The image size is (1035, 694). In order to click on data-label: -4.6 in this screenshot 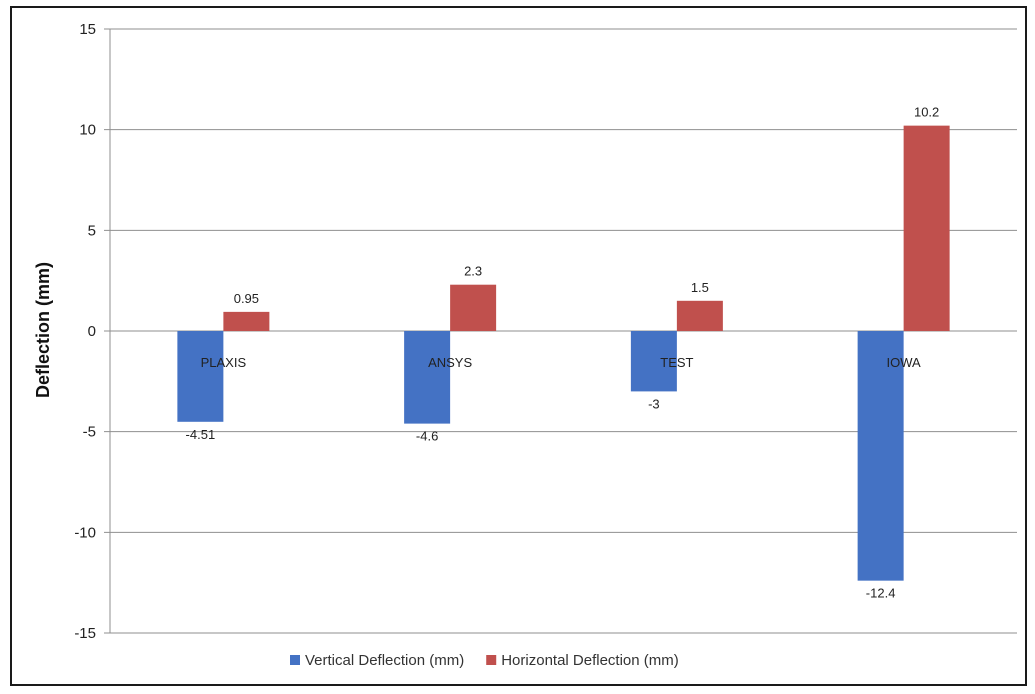, I will do `click(427, 436)`.